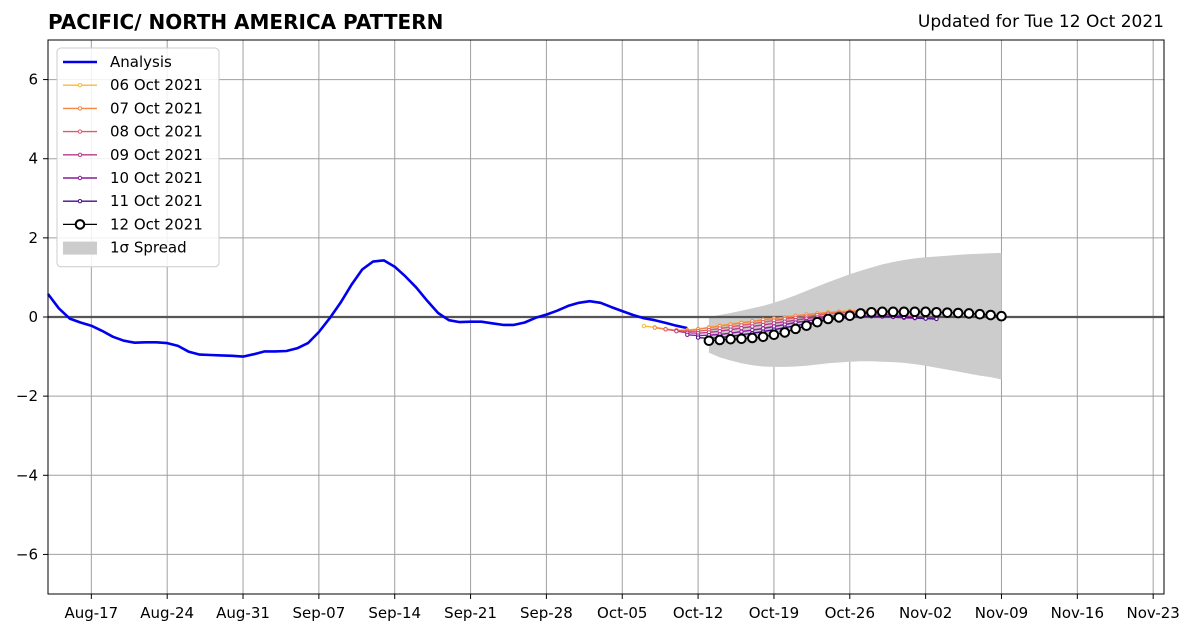 The height and width of the screenshot is (633, 1195). I want to click on series-line-12-oct-2021, so click(855, 326).